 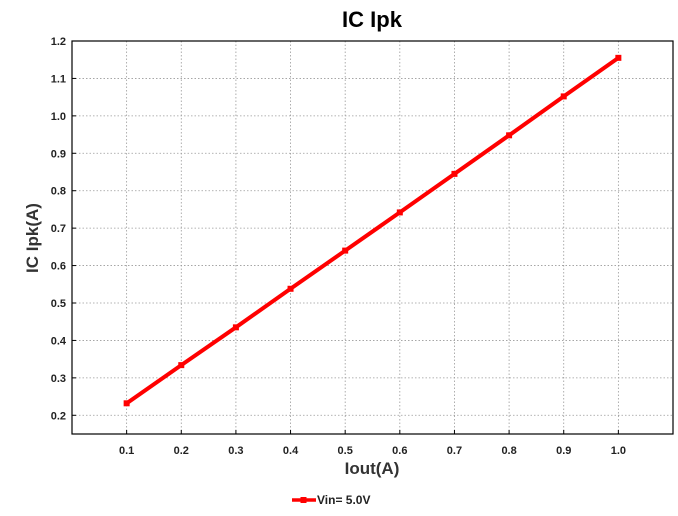 What do you see at coordinates (563, 451) in the screenshot?
I see `x-tick-label: 0.9` at bounding box center [563, 451].